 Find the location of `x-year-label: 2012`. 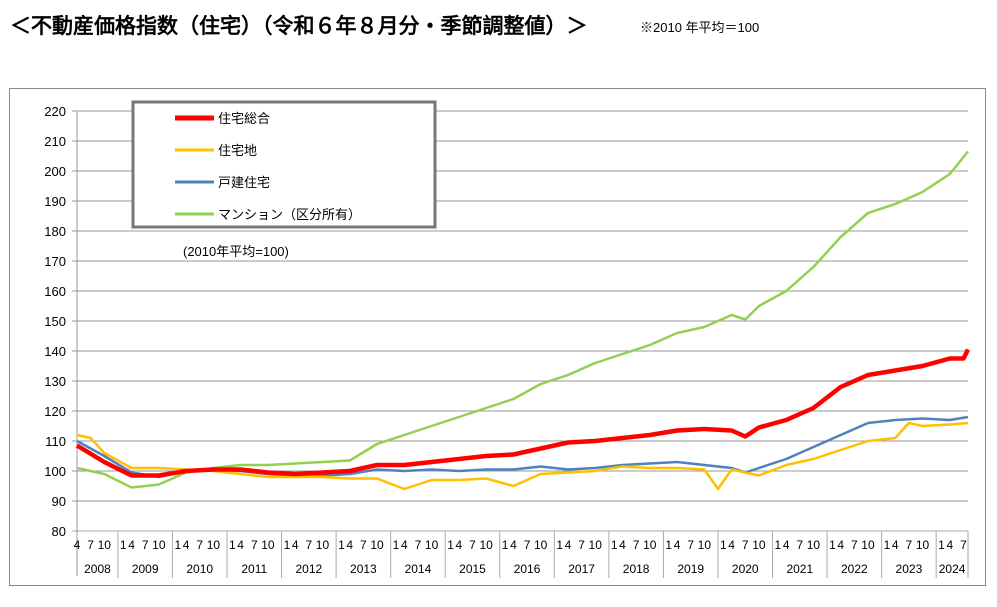

x-year-label: 2012 is located at coordinates (308, 569).